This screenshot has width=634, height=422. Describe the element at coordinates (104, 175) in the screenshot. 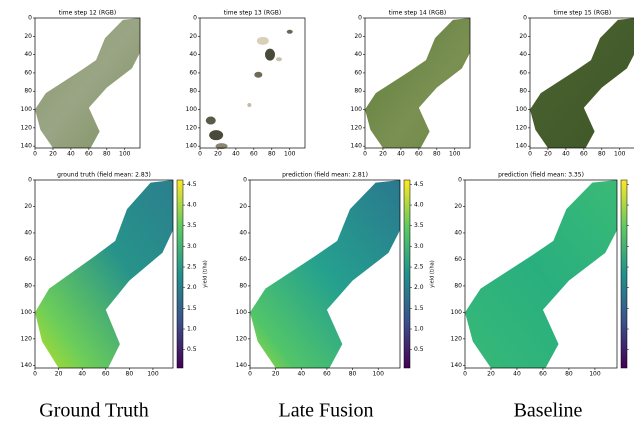

I see `panel-title: ground truth (field mean: 2.83)` at that location.